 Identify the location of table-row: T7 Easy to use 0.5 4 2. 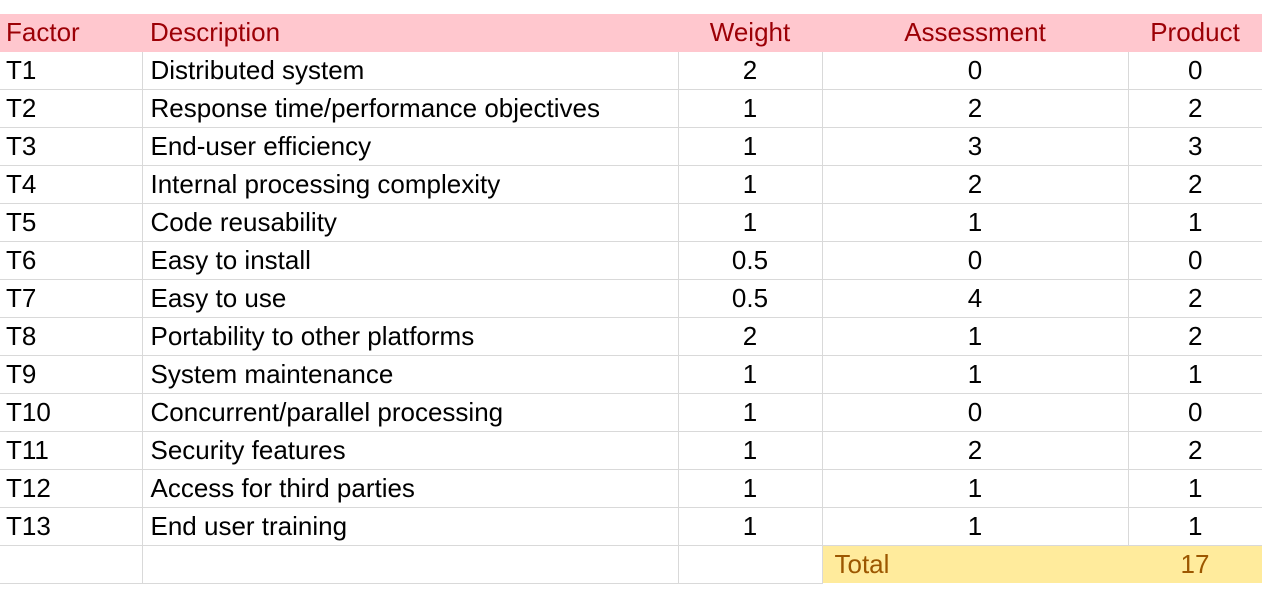
(631, 298).